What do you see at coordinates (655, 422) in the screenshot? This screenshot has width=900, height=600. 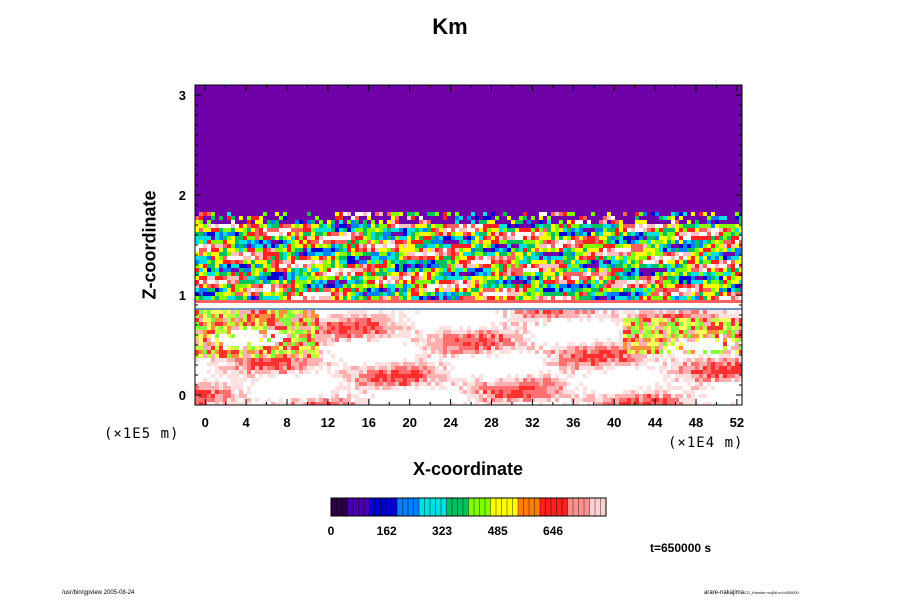 I see `x-tick-label: 44` at bounding box center [655, 422].